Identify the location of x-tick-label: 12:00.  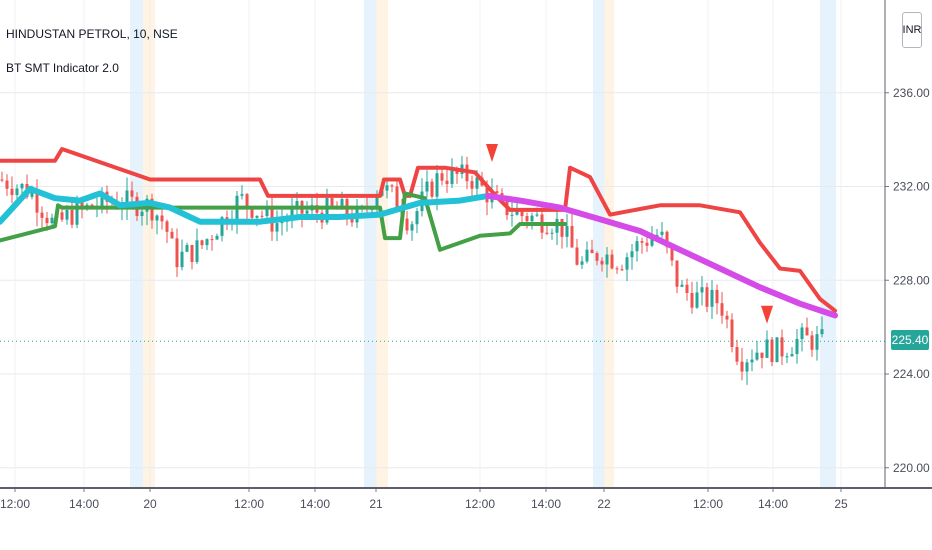
(708, 504).